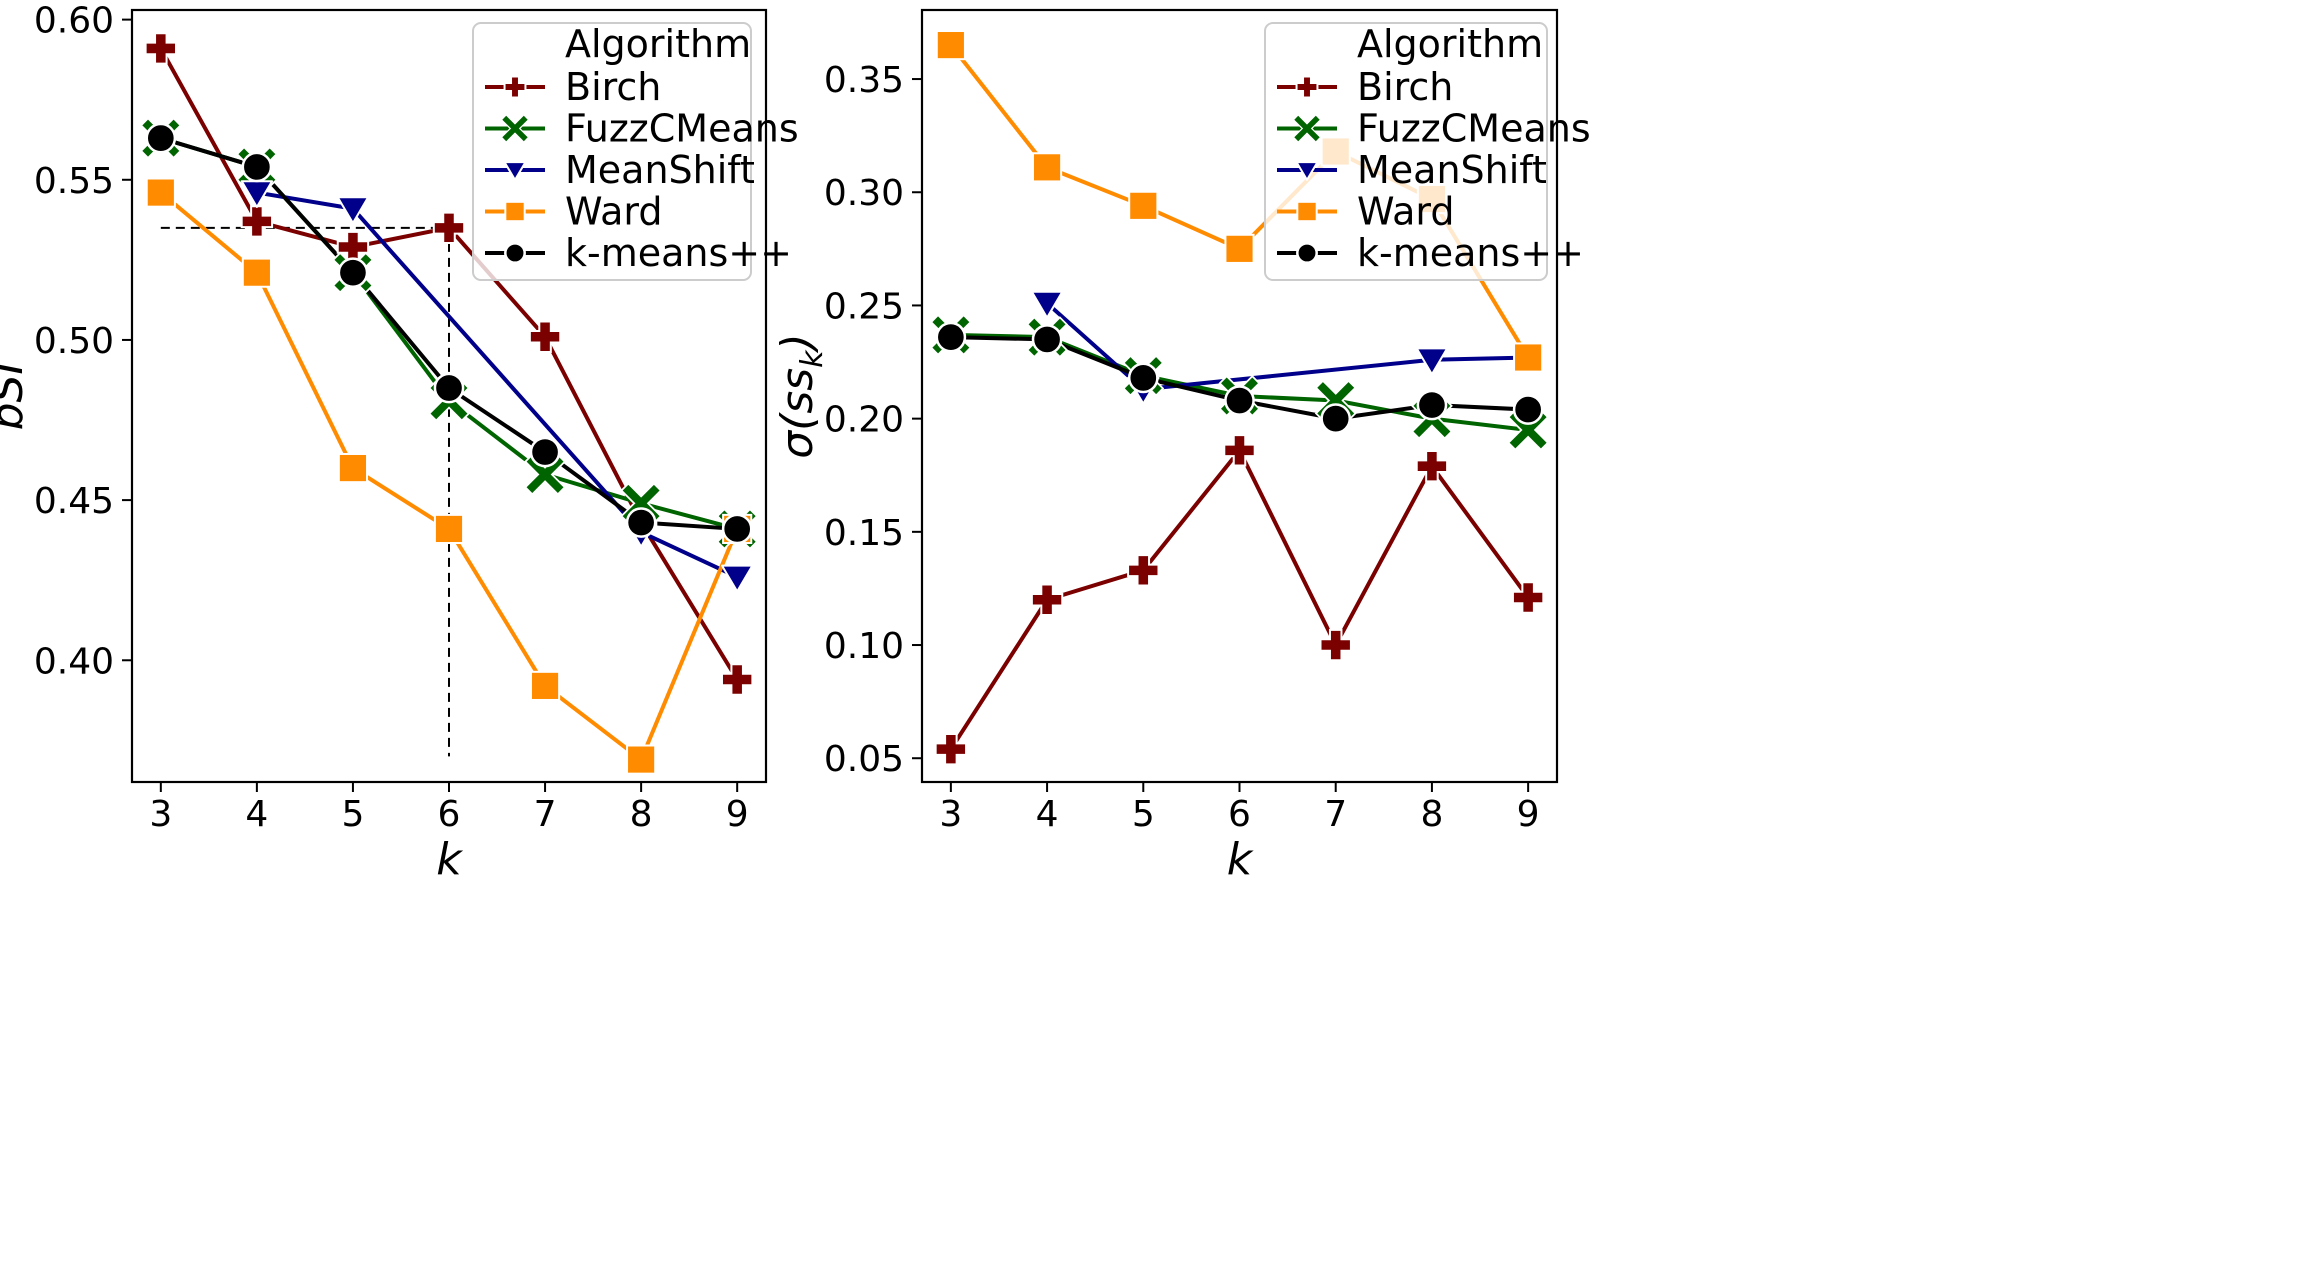 The image size is (2302, 1284). What do you see at coordinates (256, 814) in the screenshot?
I see `x-tick-label: 4` at bounding box center [256, 814].